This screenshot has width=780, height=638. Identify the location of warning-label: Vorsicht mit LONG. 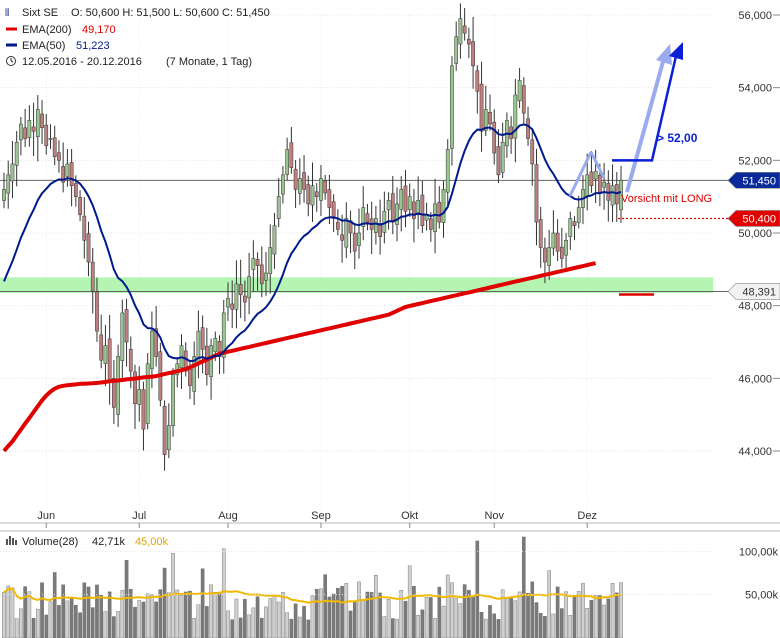
(666, 199).